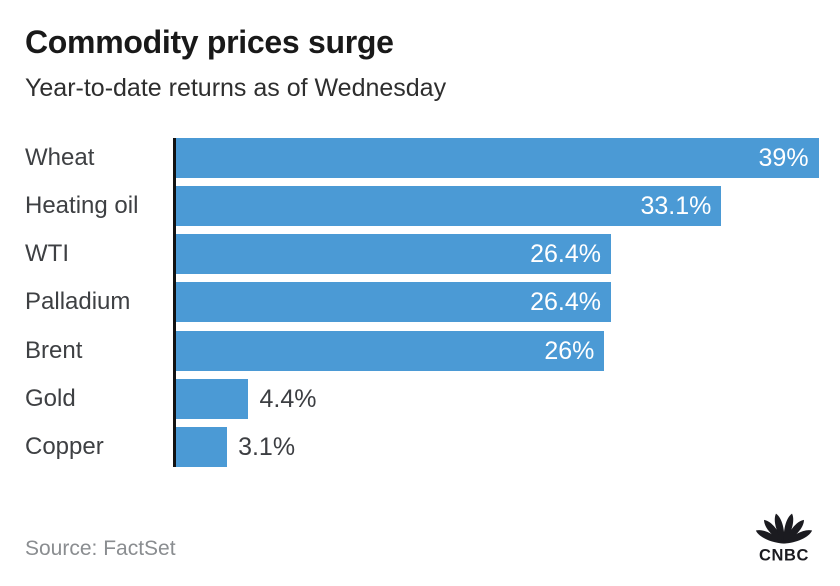  I want to click on bar-row: Gold 4.4%, so click(420, 398).